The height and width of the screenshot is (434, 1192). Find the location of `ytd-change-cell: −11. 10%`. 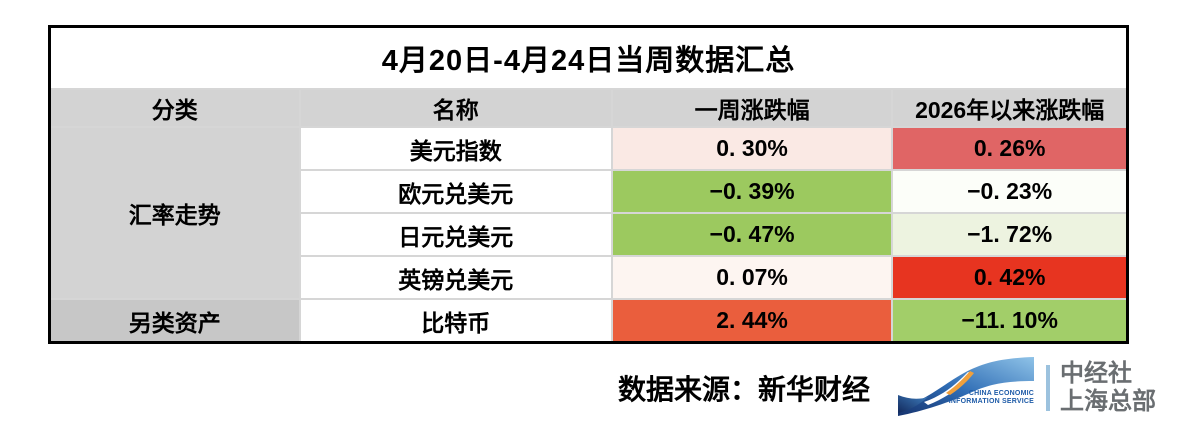

ytd-change-cell: −11. 10% is located at coordinates (1009, 320).